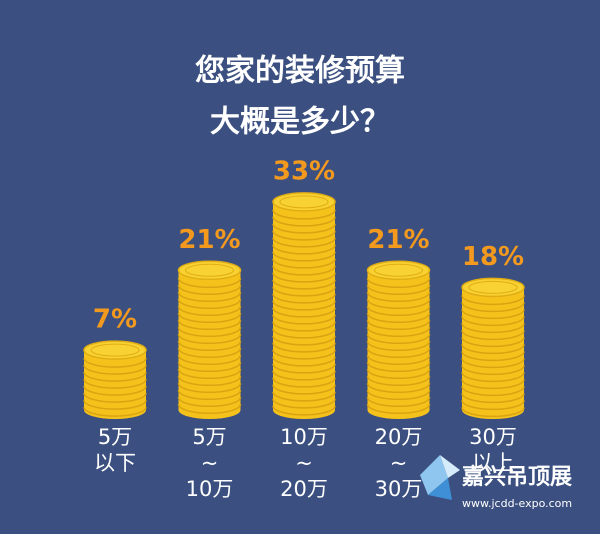 Image resolution: width=600 pixels, height=534 pixels. I want to click on chart-title: 大概是多少？, so click(300, 122).